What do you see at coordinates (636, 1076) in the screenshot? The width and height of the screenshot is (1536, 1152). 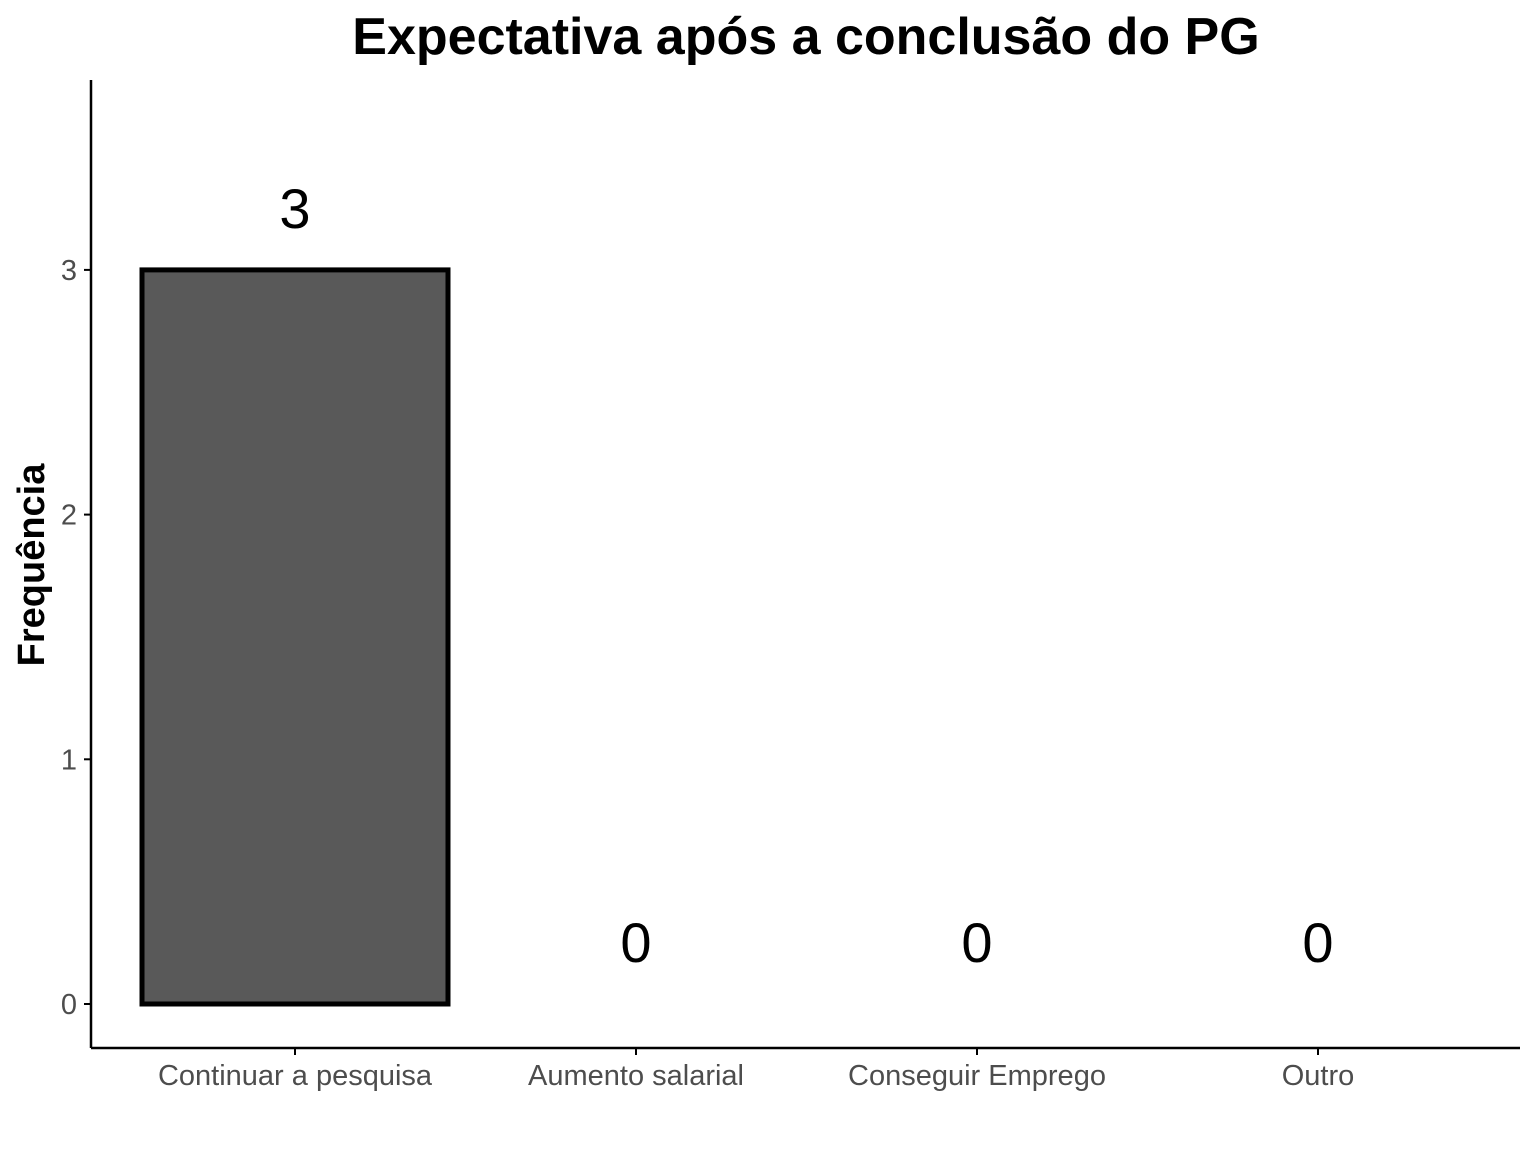 I see `x-tick-label: Aumento salarial` at bounding box center [636, 1076].